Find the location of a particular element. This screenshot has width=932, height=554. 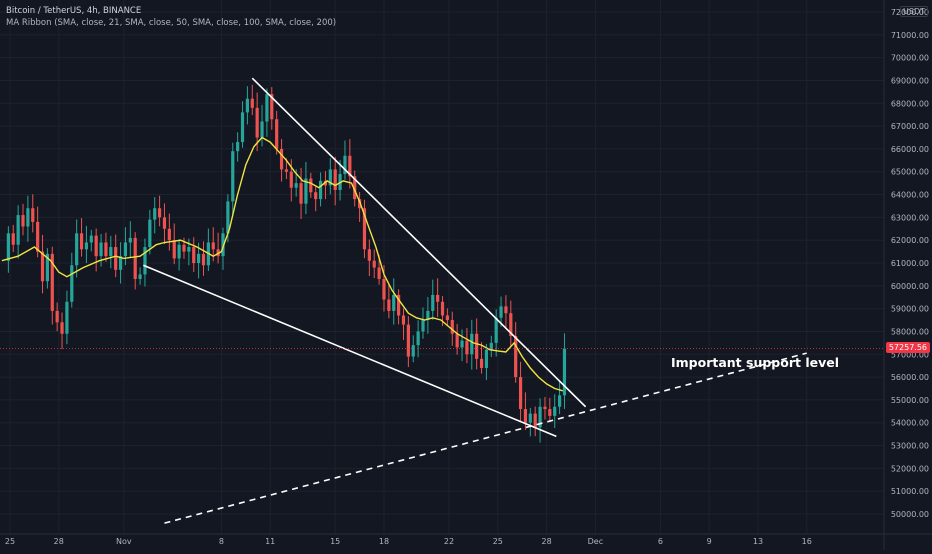

y-tick-label: 69000.00 is located at coordinates (910, 80).